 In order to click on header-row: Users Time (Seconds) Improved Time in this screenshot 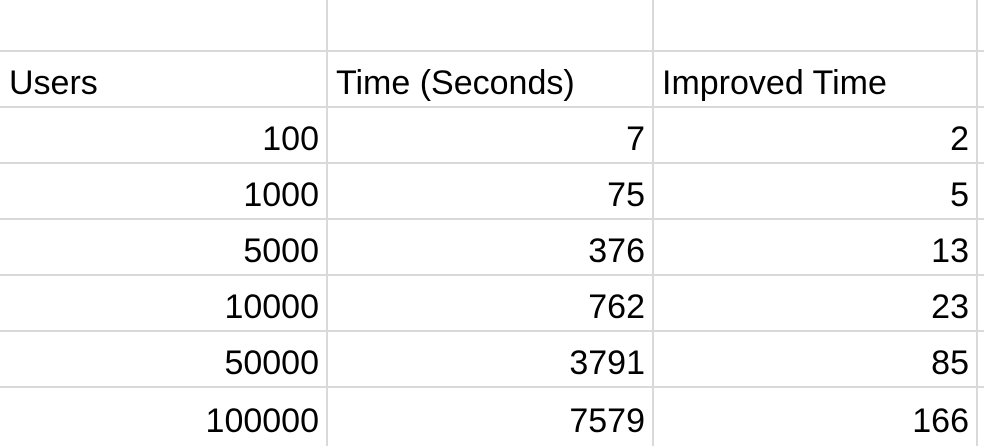, I will do `click(492, 79)`.